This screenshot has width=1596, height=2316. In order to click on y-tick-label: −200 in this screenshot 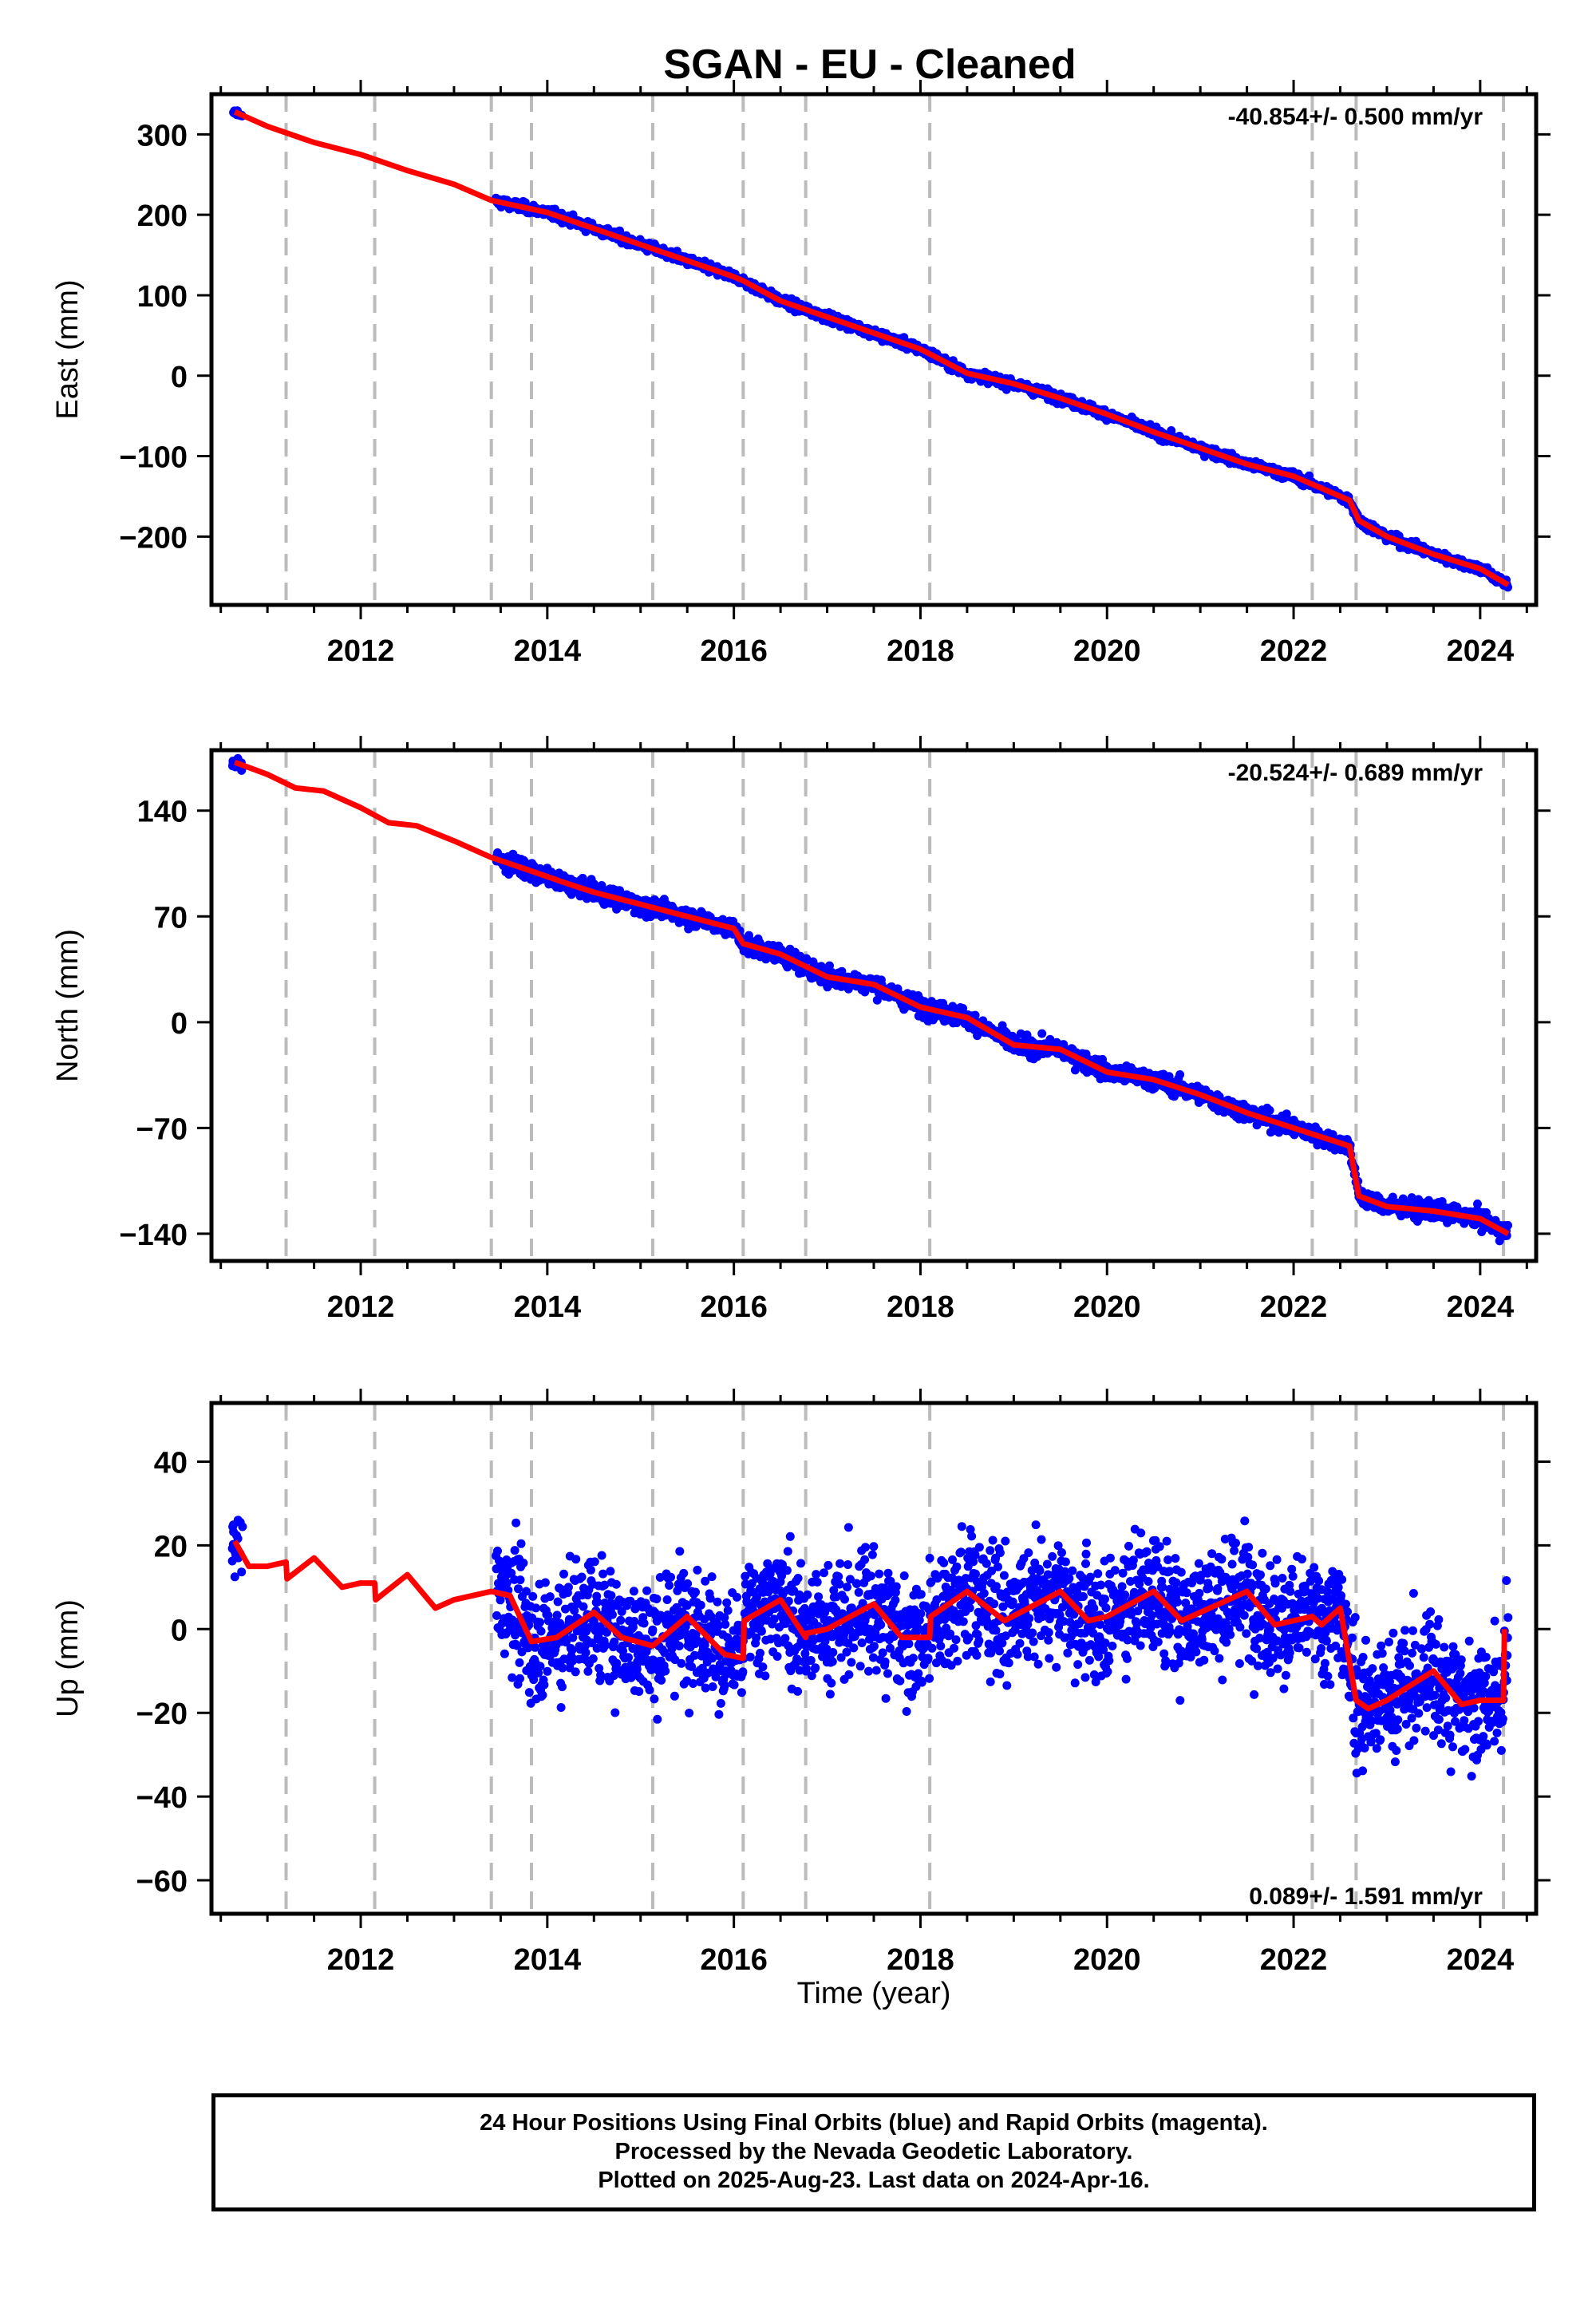, I will do `click(153, 538)`.